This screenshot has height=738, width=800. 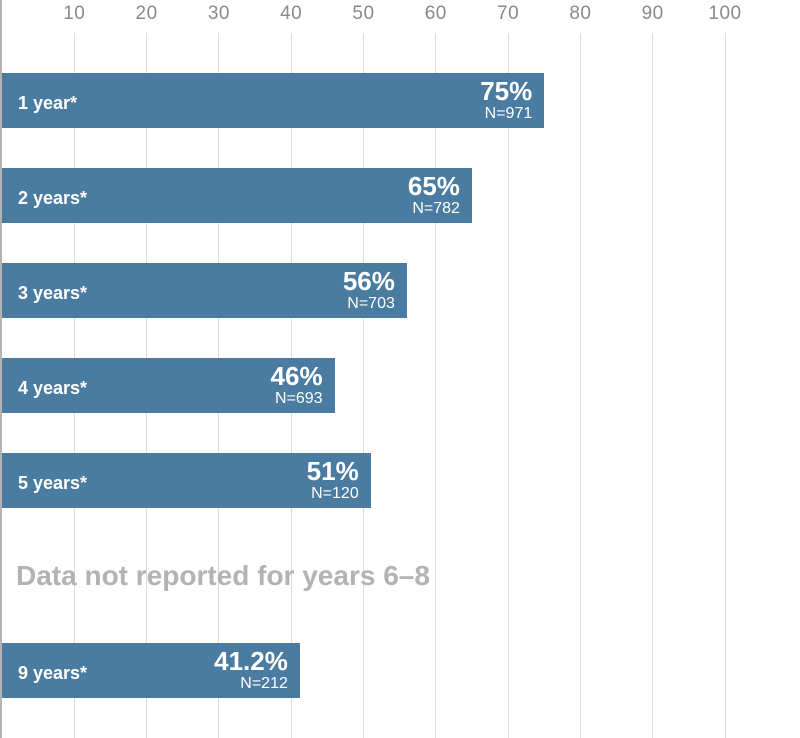 What do you see at coordinates (237, 195) in the screenshot?
I see `bar-2-years: 2 years* 65% N=782` at bounding box center [237, 195].